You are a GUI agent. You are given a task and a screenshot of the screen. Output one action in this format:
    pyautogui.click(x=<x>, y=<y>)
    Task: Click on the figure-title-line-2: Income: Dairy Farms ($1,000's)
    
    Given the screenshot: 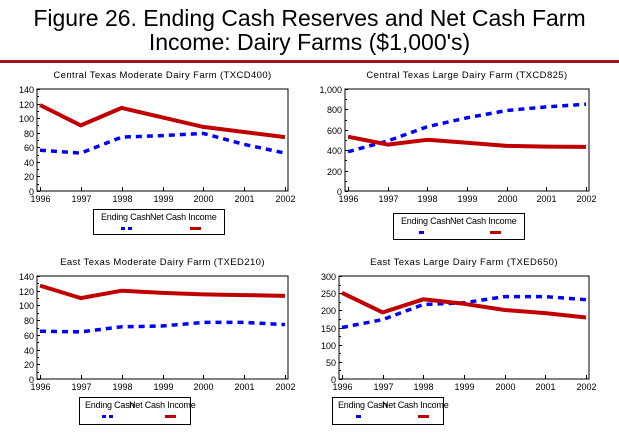 What is the action you would take?
    pyautogui.click(x=309, y=42)
    